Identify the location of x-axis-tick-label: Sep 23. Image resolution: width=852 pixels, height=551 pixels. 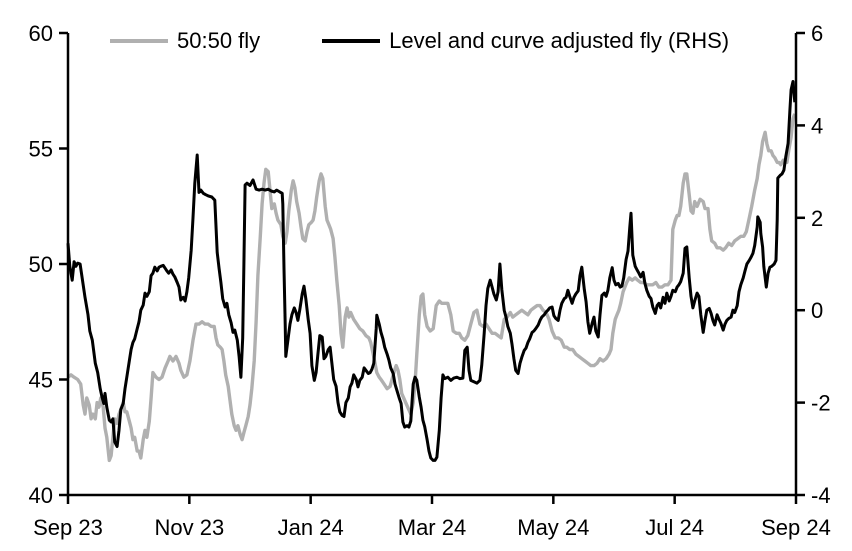
(68, 527).